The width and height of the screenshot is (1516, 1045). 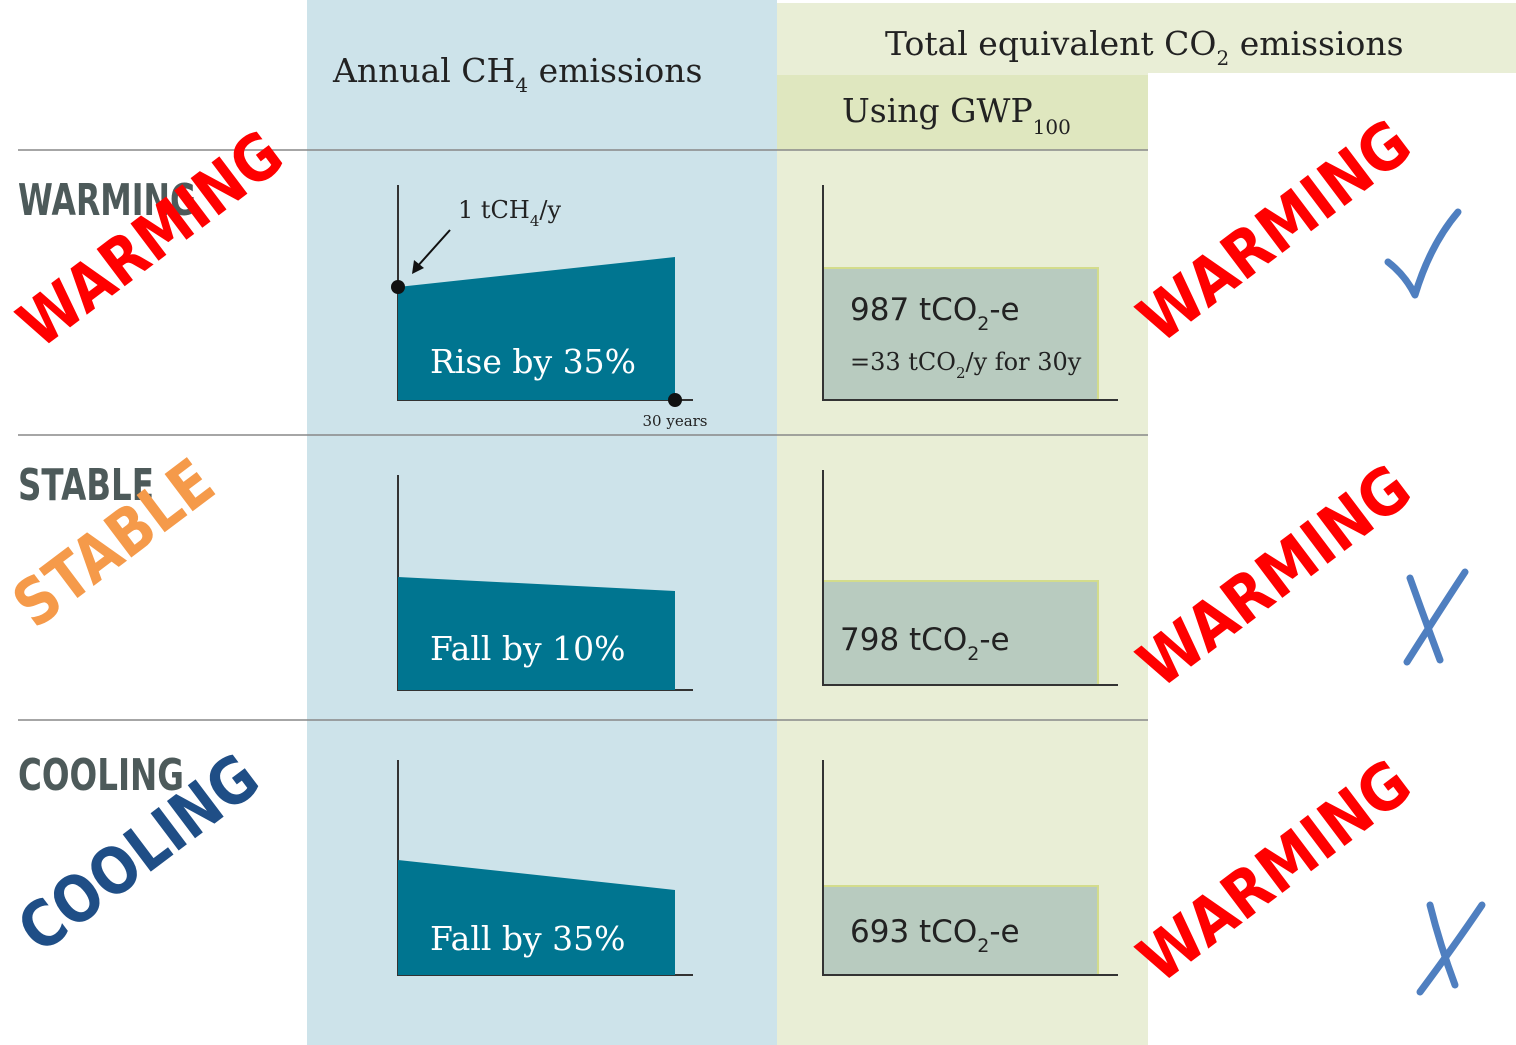 I want to click on result-detail: =33 tCO2/y for 30y, so click(x=966, y=365).